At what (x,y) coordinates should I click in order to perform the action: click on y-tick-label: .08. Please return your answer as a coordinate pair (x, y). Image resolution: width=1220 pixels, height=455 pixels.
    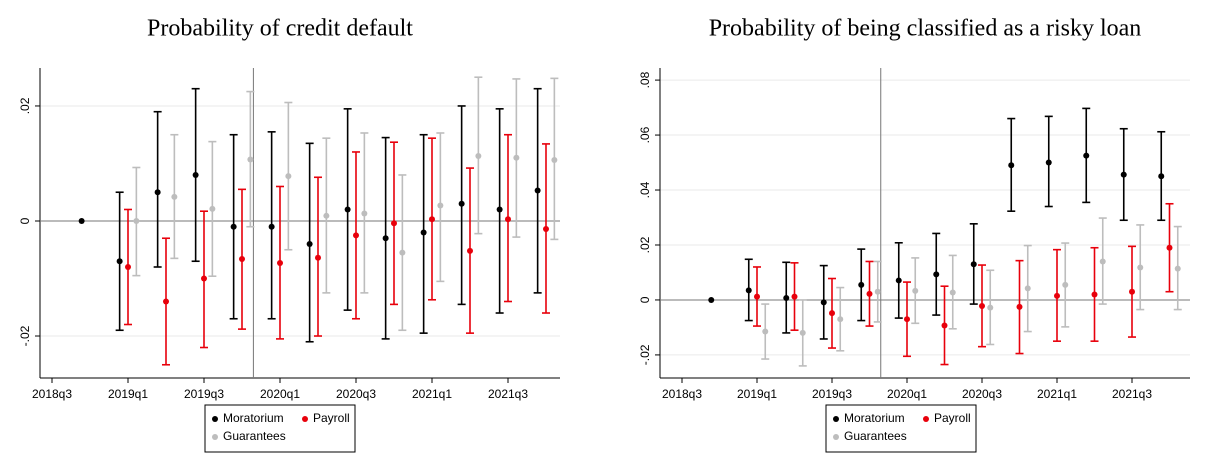
    Looking at the image, I should click on (645, 79).